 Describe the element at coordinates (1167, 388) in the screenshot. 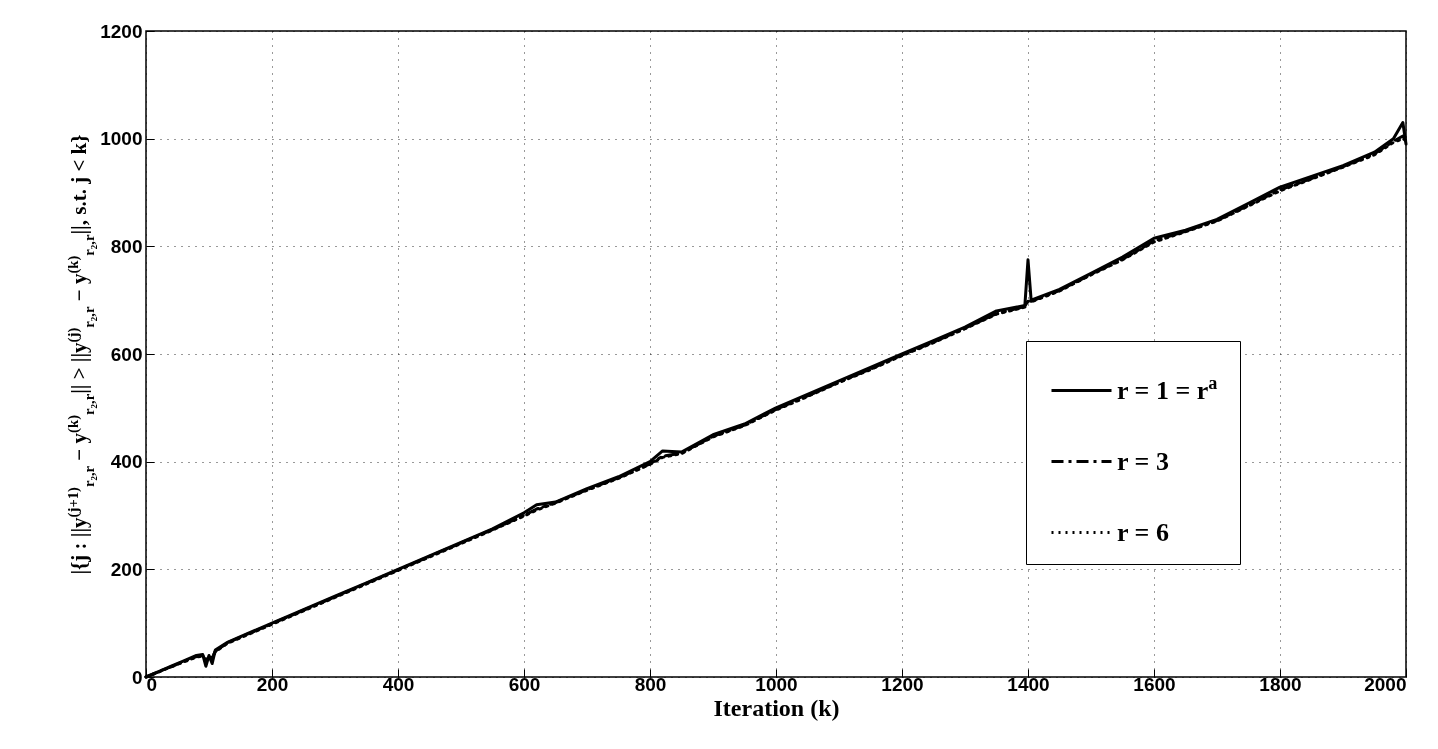

I see `legend-label: r = 1 = r$^{a}$` at that location.